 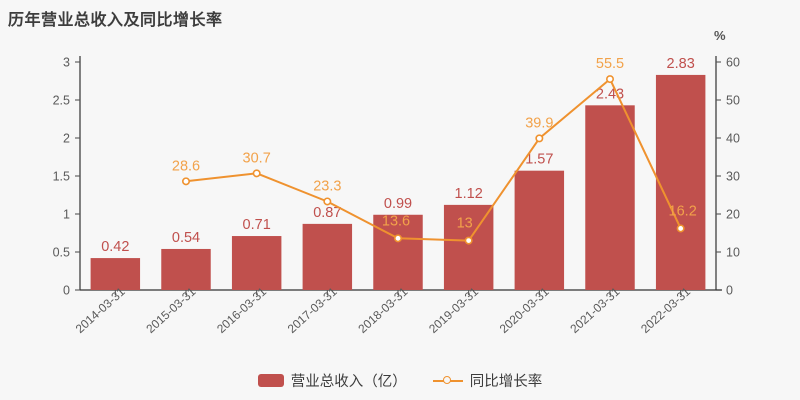 I want to click on legend-line-swatch, so click(x=447, y=380).